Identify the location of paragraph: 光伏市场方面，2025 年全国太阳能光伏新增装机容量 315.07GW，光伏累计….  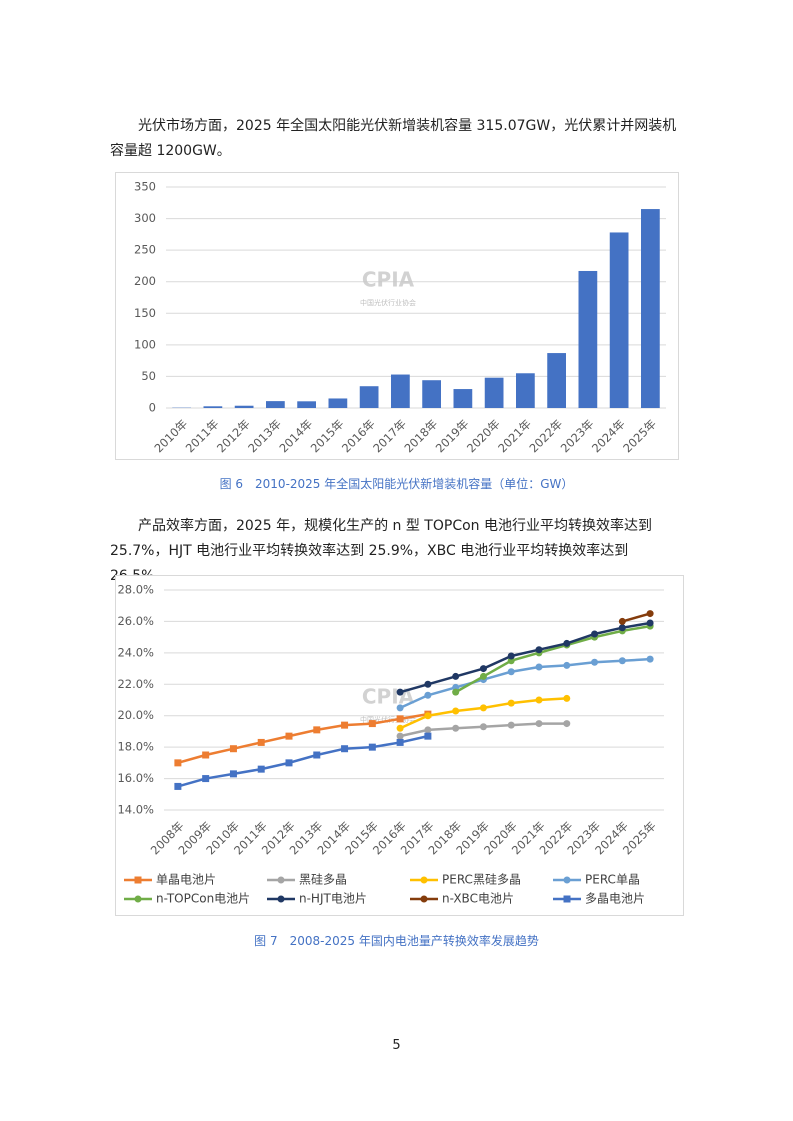
(393, 138).